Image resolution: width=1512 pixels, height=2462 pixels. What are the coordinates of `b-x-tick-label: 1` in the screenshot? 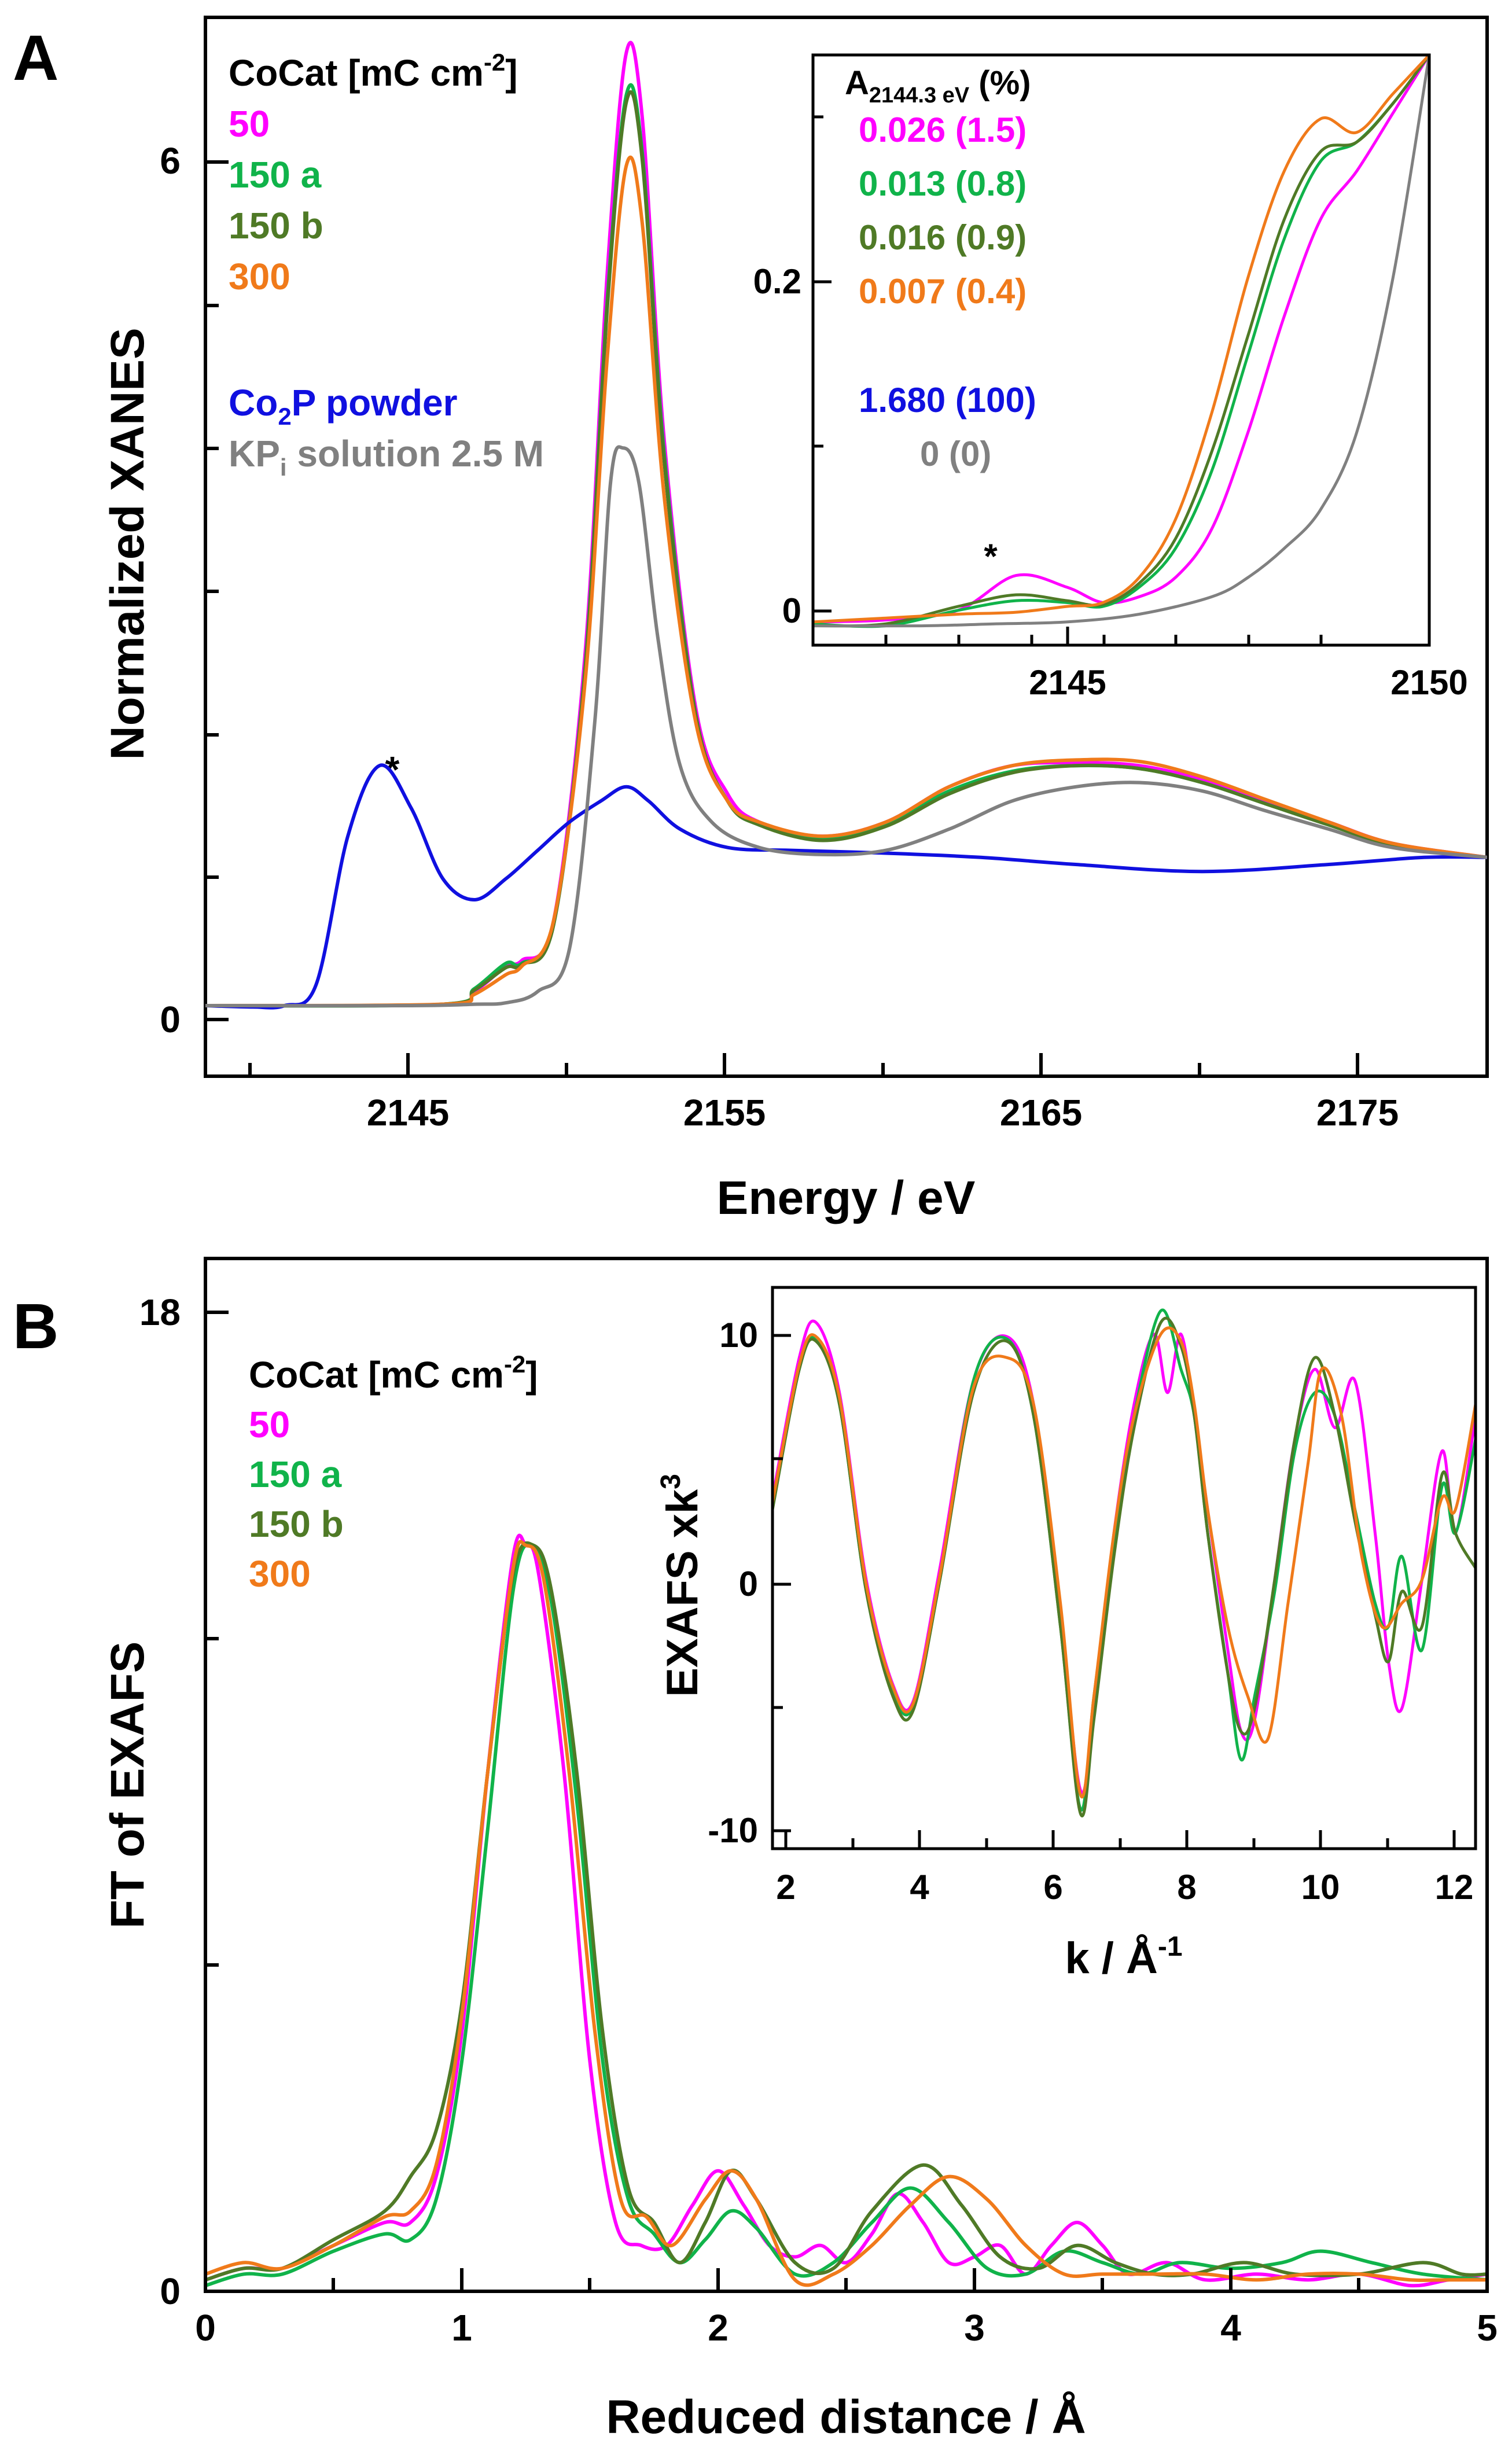 It's located at (461, 2328).